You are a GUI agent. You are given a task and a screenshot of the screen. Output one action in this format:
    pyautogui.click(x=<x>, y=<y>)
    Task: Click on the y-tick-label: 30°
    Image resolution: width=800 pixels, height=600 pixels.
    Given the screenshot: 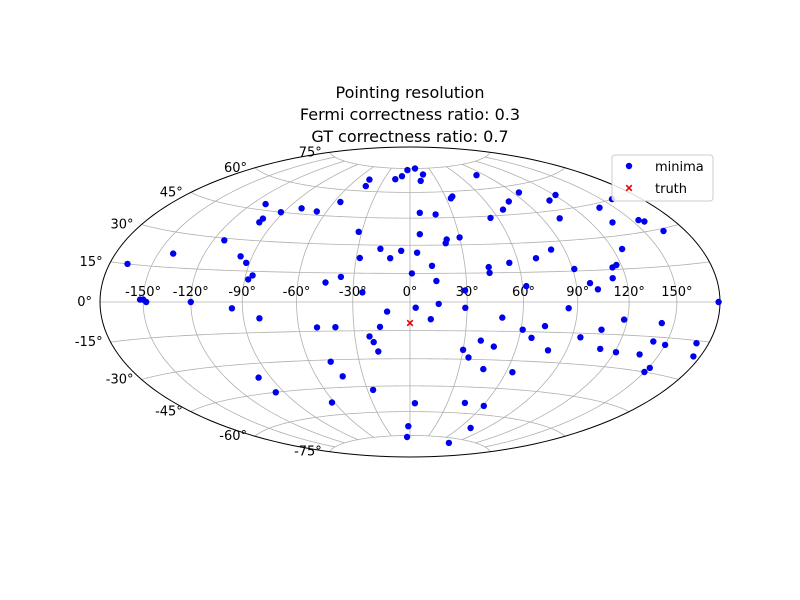 What is the action you would take?
    pyautogui.click(x=121, y=225)
    